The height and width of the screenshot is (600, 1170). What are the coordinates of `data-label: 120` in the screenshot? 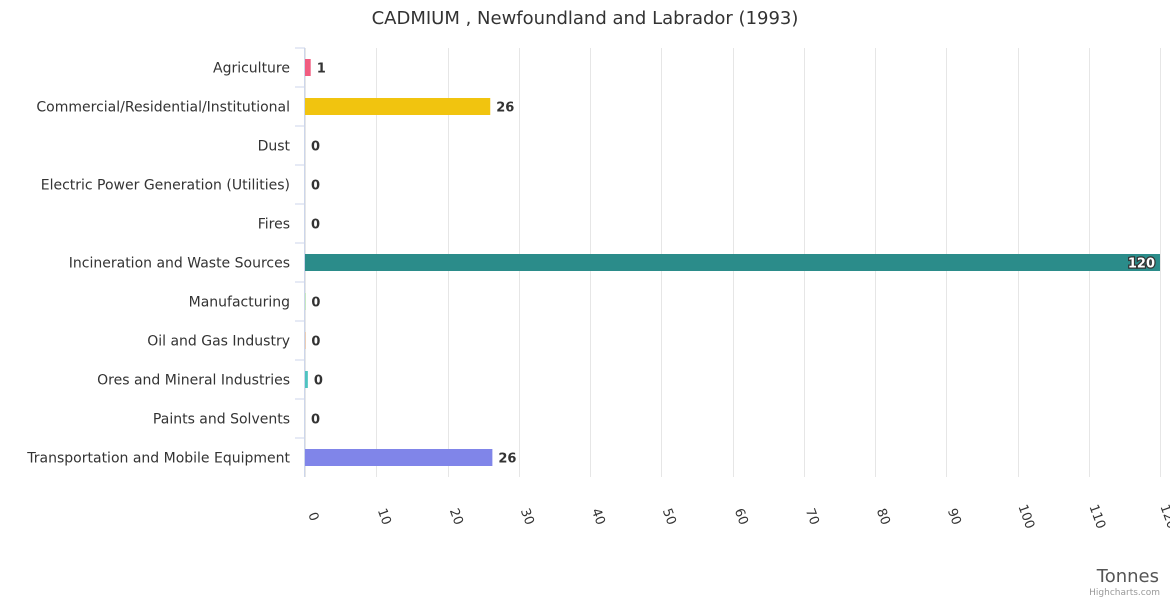 It's located at (1141, 264).